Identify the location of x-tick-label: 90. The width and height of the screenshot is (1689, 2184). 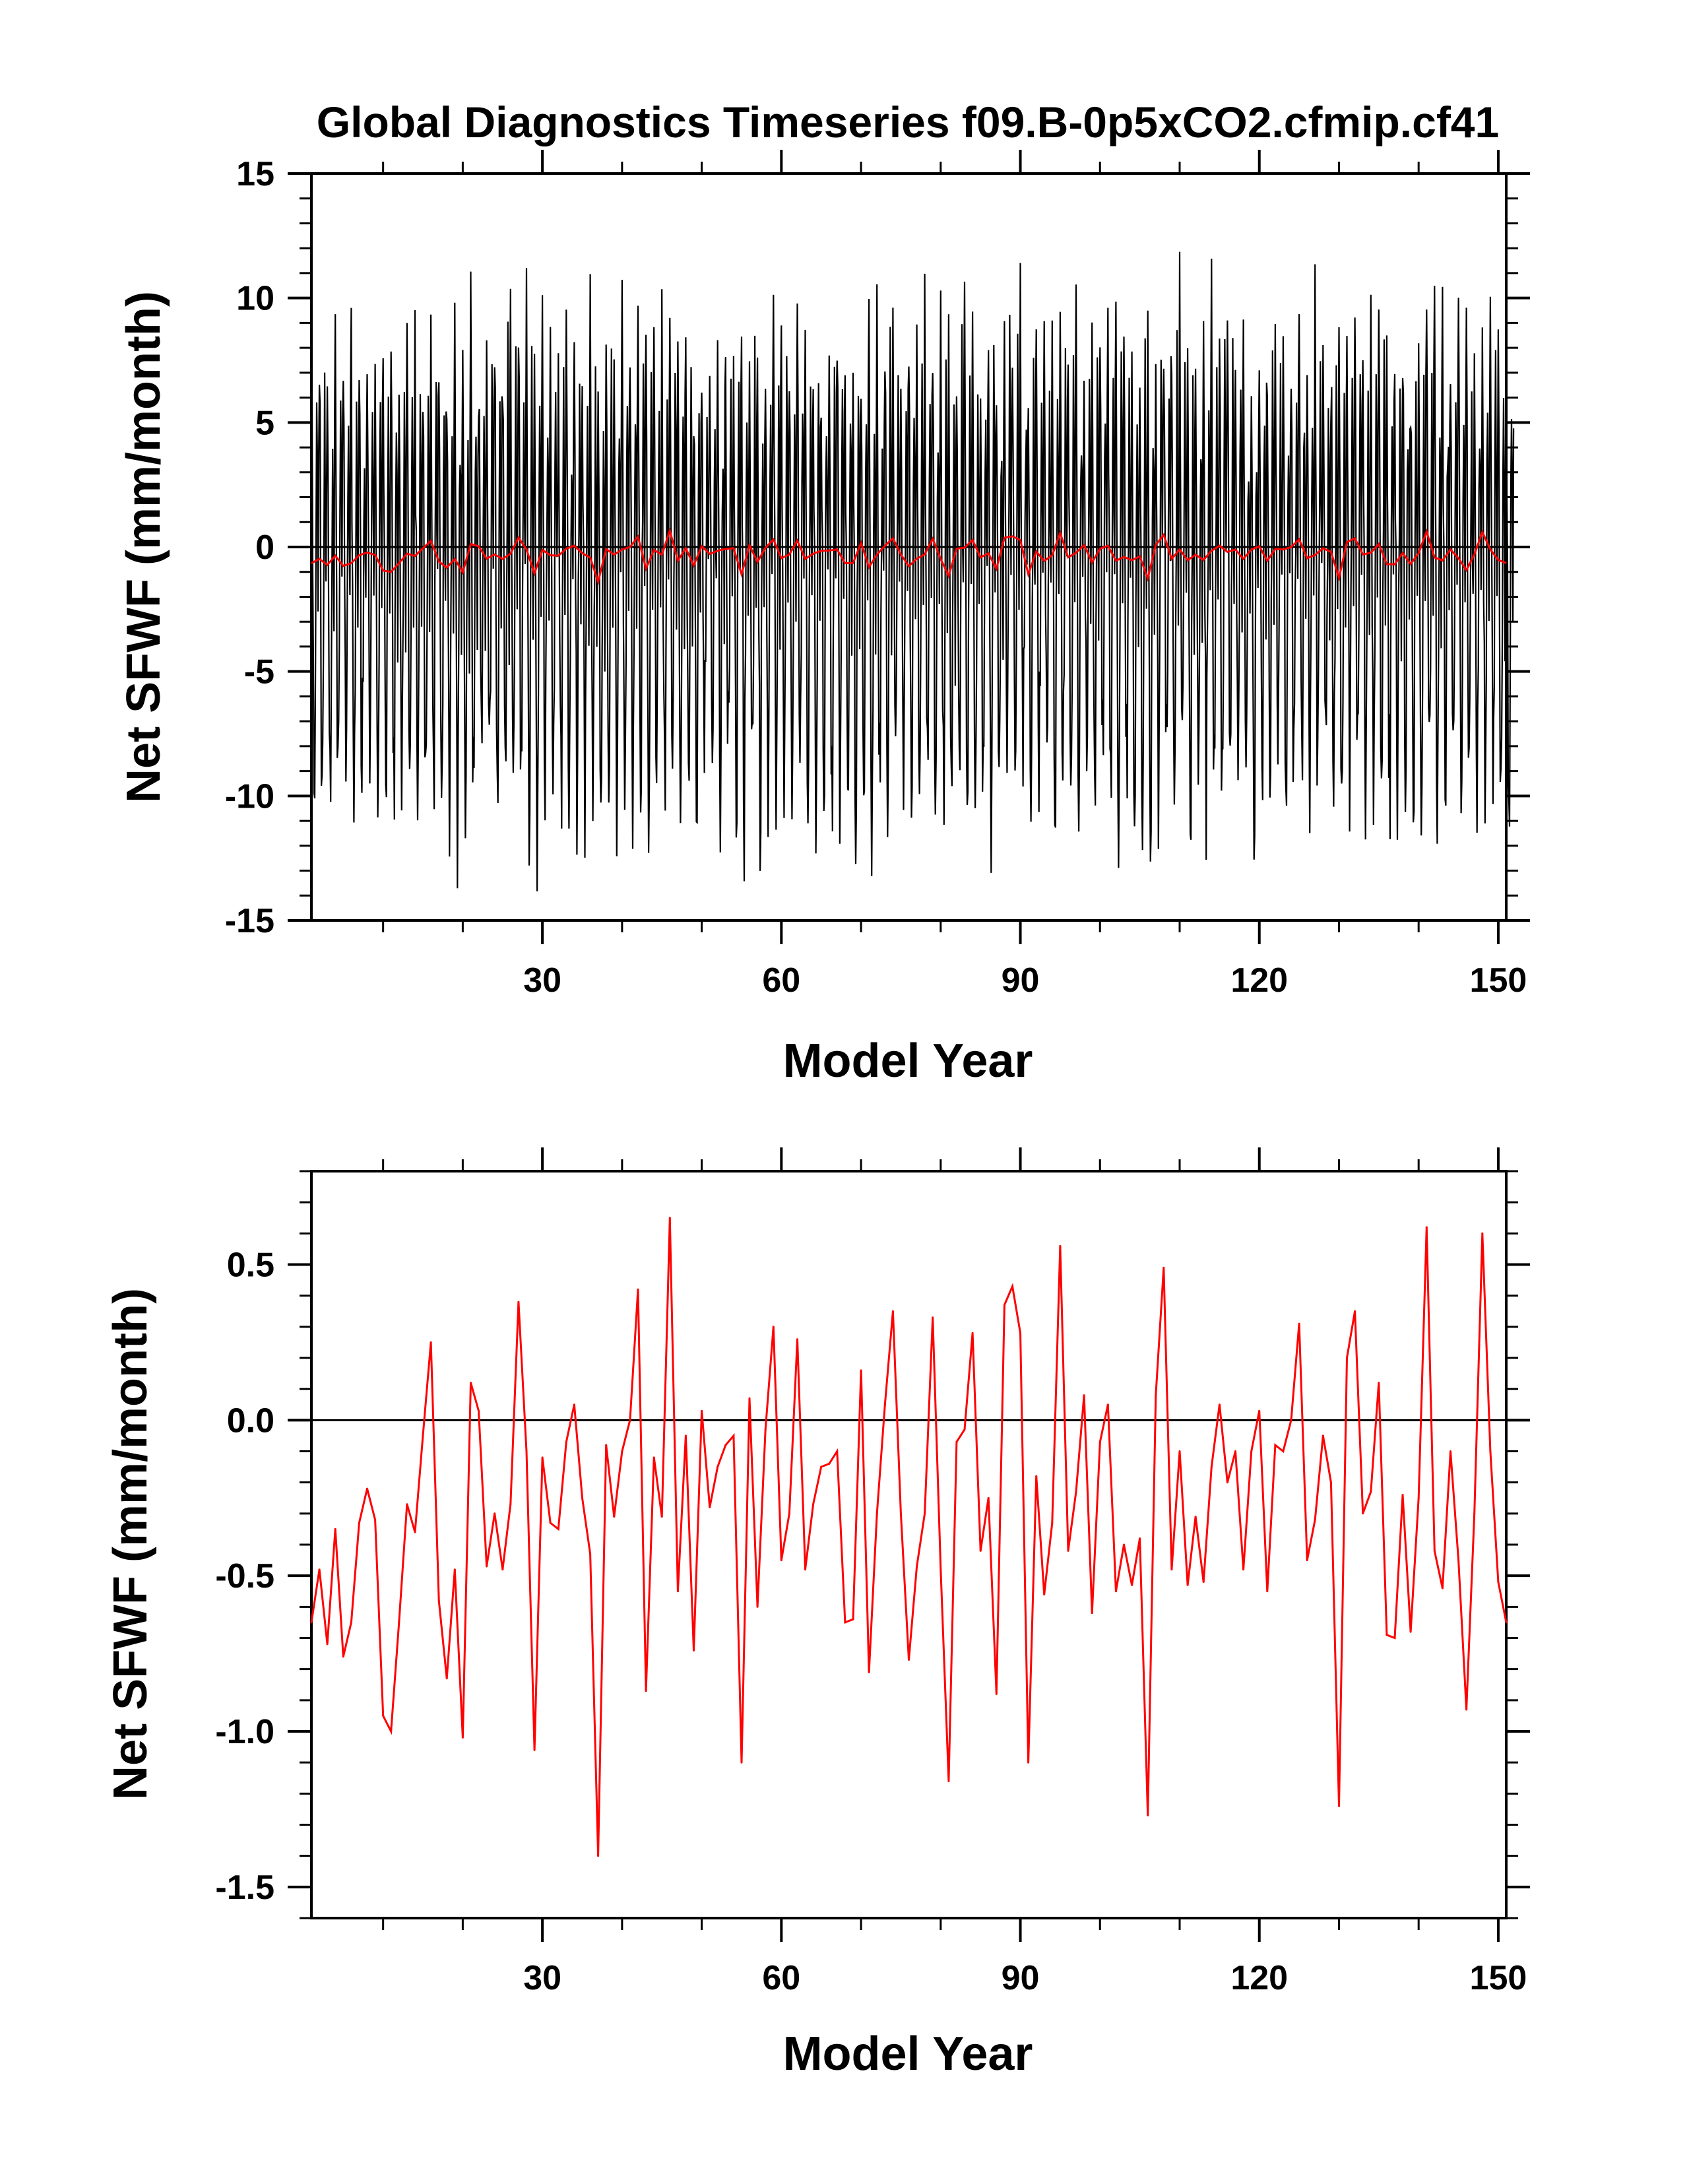
(1021, 1978).